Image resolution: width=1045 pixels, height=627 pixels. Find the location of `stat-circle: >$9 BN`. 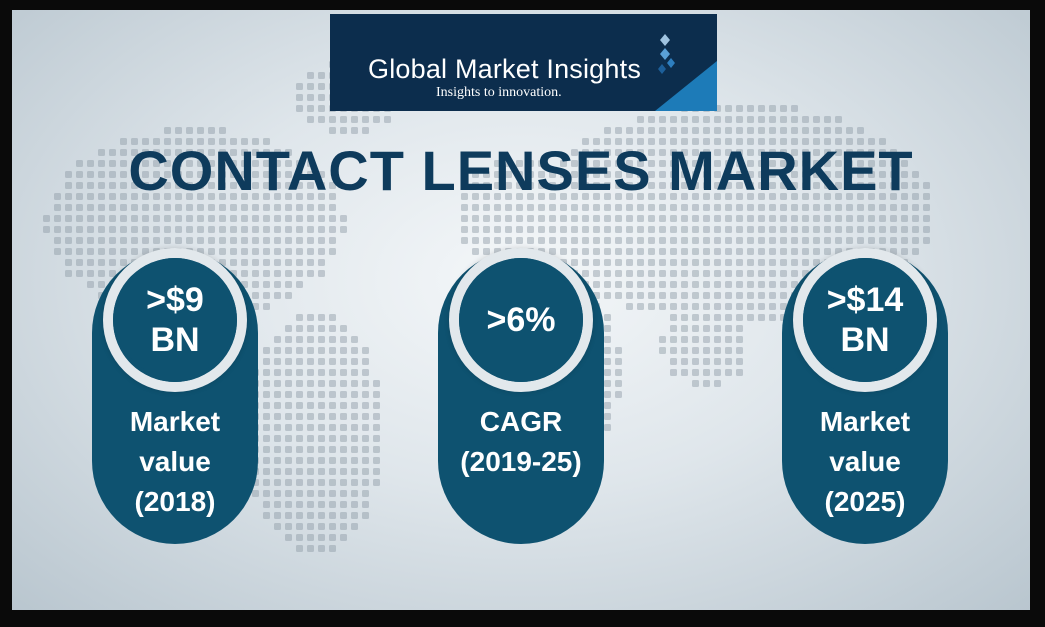

stat-circle: >$9 BN is located at coordinates (175, 320).